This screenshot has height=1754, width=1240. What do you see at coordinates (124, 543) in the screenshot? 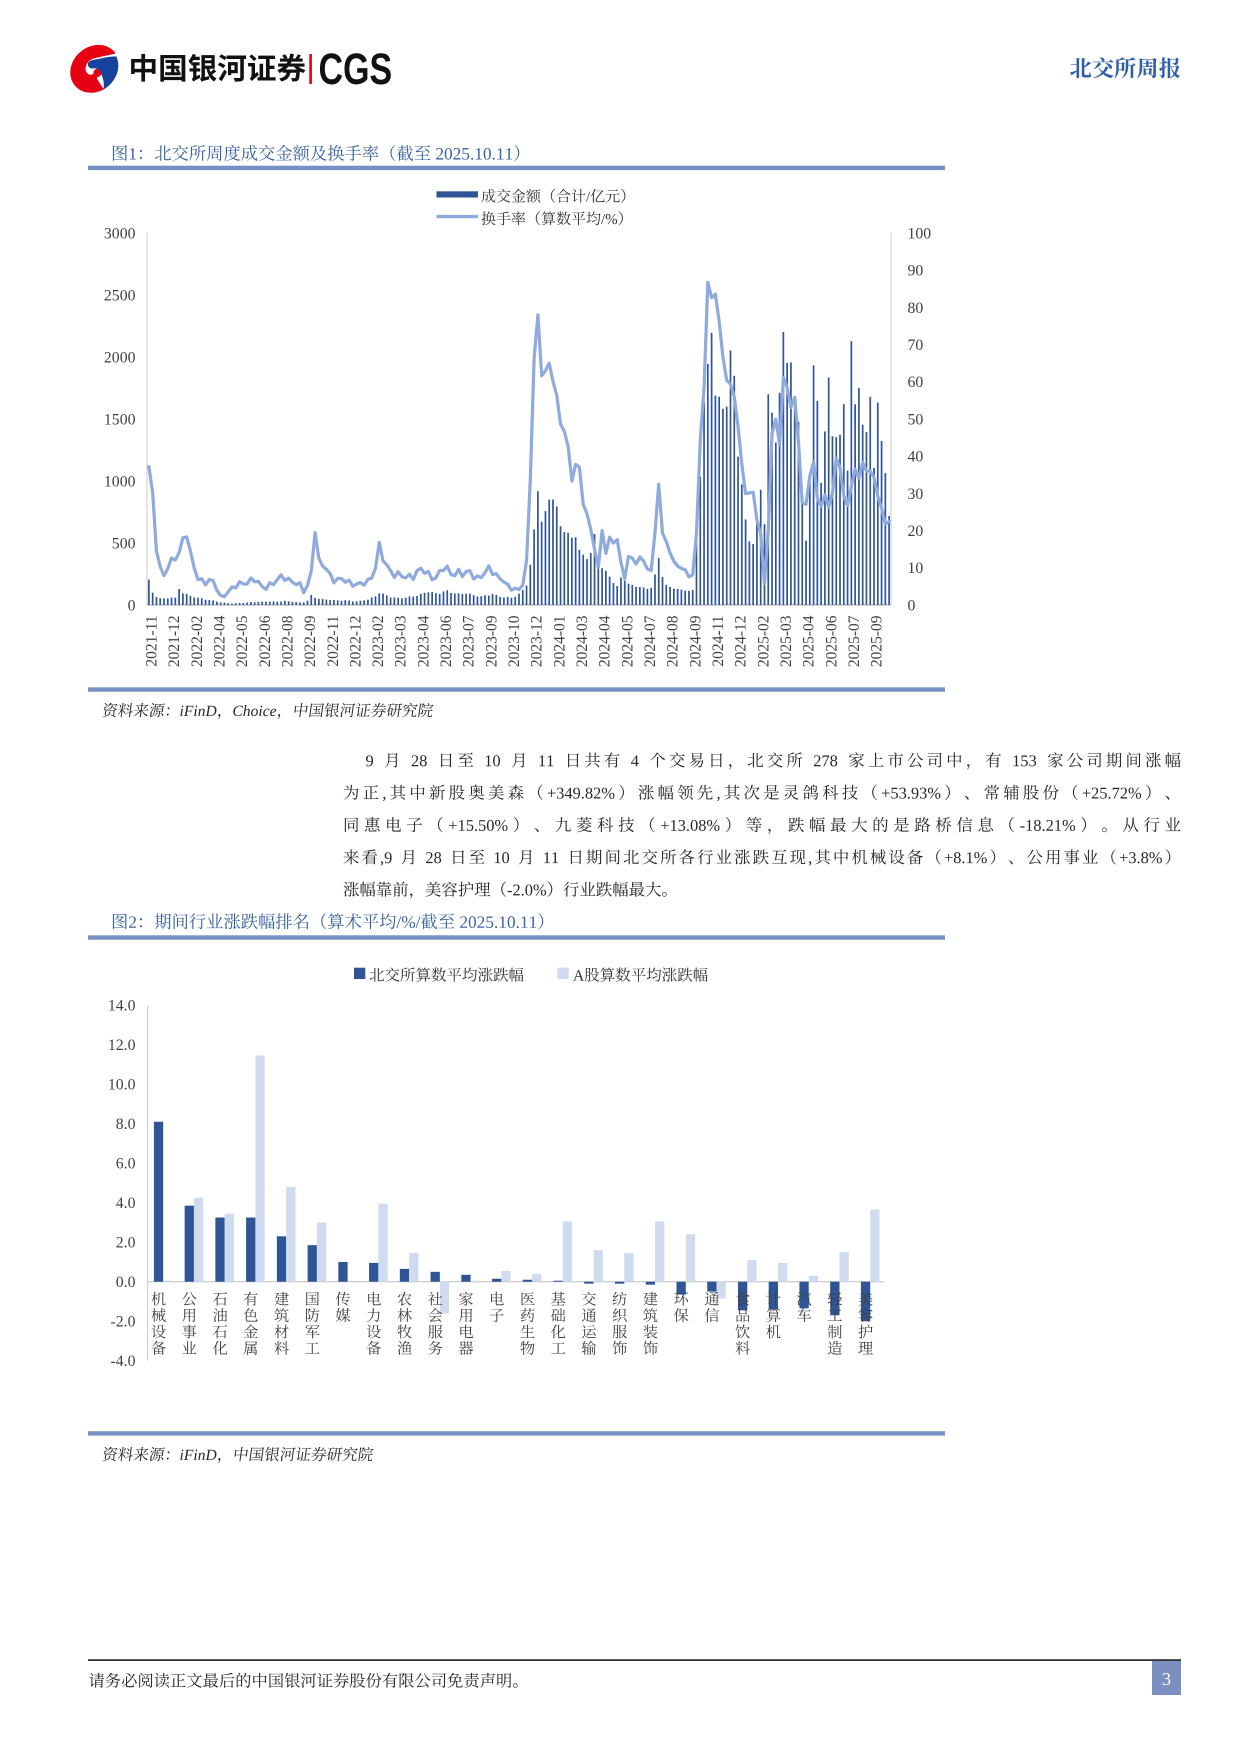
I see `svg-text: 500` at bounding box center [124, 543].